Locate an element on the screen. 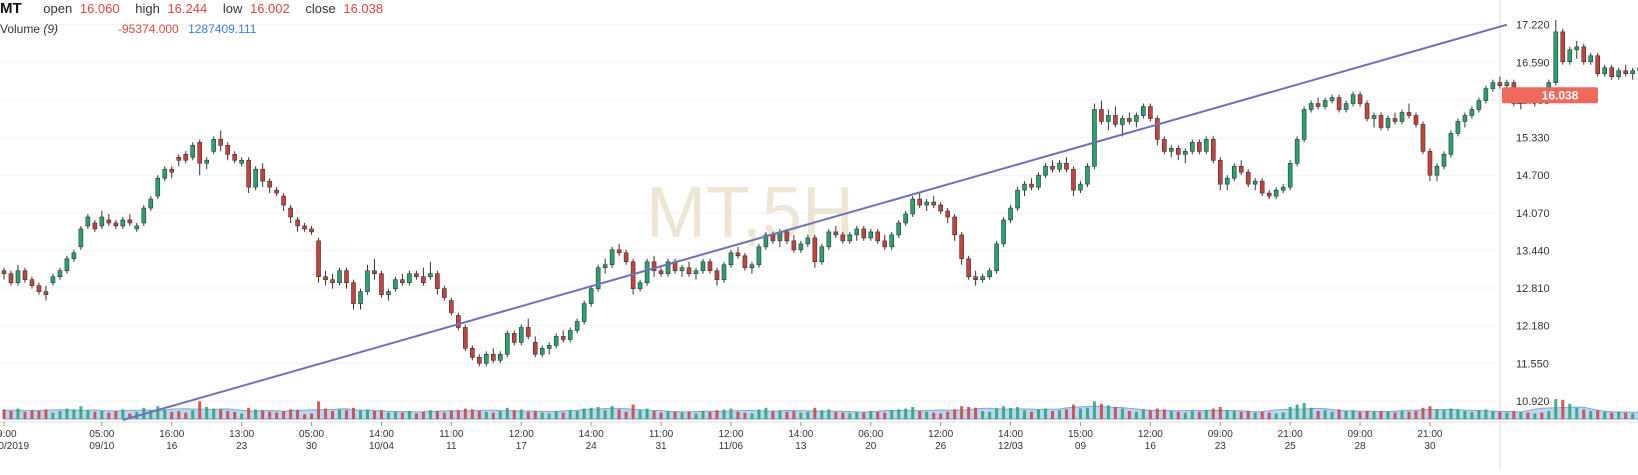  time-tick-label: 13:00 is located at coordinates (241, 434).